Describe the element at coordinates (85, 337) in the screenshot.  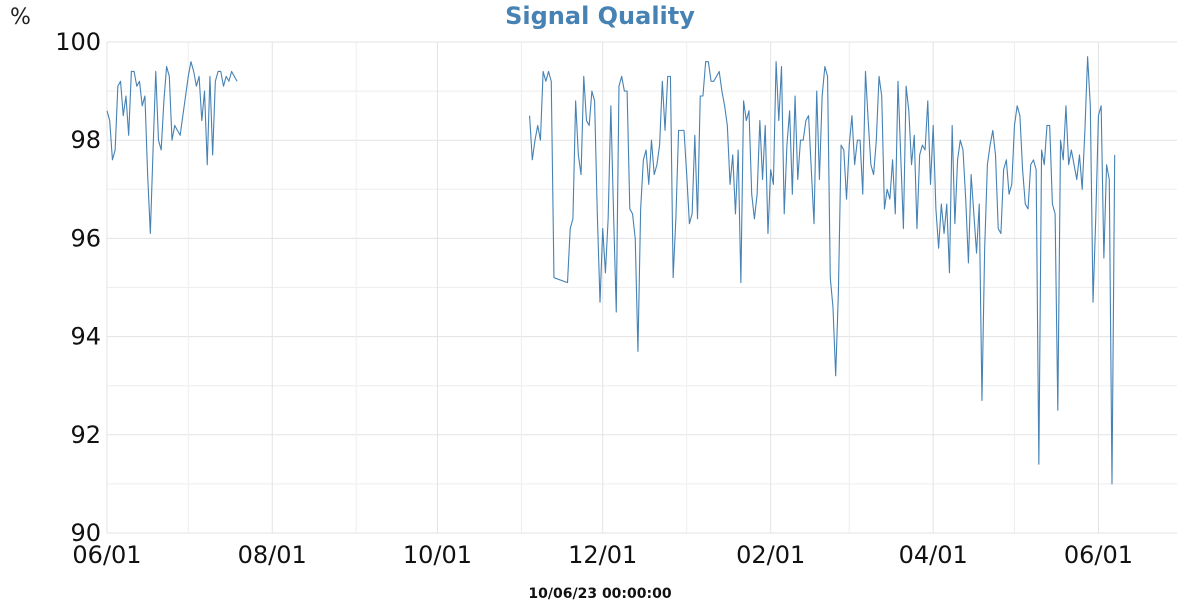
I see `y-tick-label: 94` at that location.